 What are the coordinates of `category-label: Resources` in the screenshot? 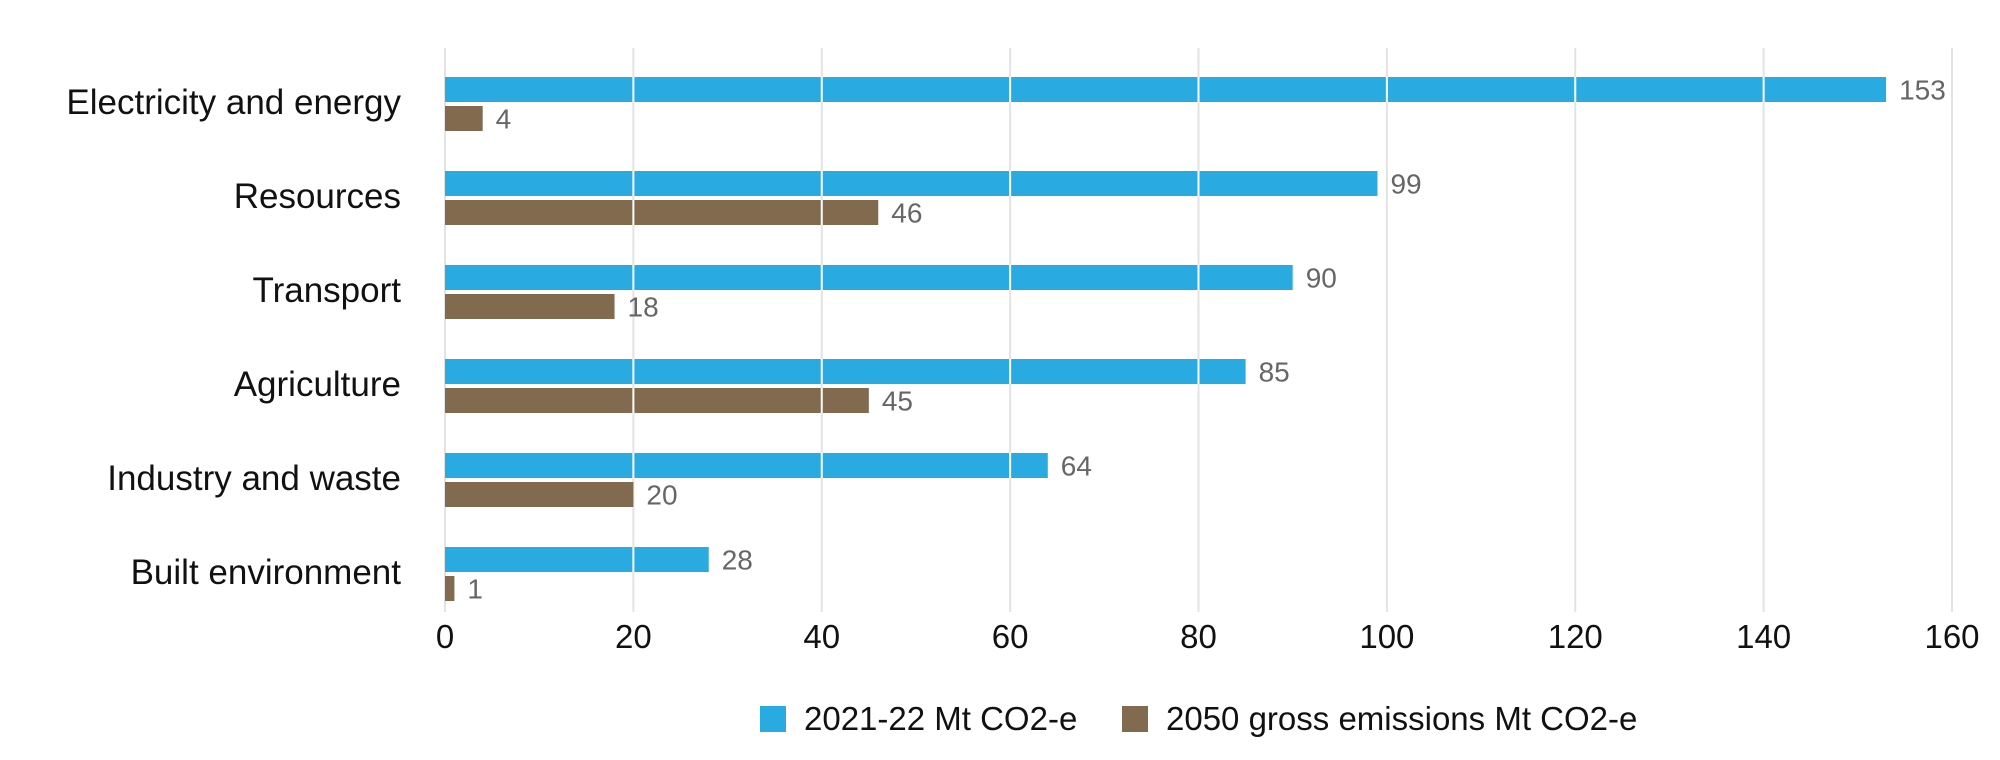 It's located at (317, 196).